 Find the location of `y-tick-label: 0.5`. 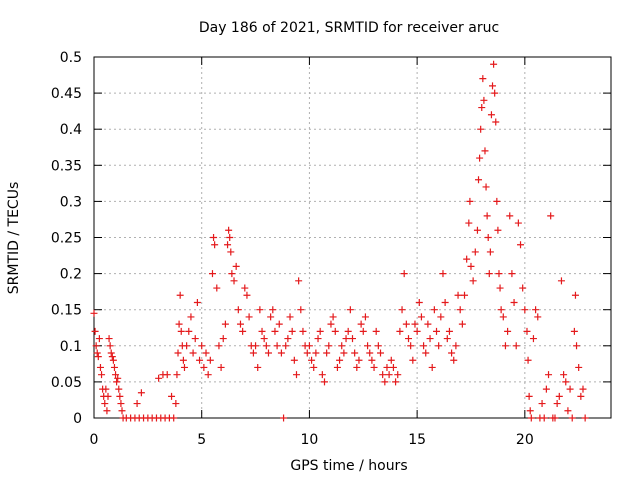

y-tick-label: 0.5 is located at coordinates (71, 58).